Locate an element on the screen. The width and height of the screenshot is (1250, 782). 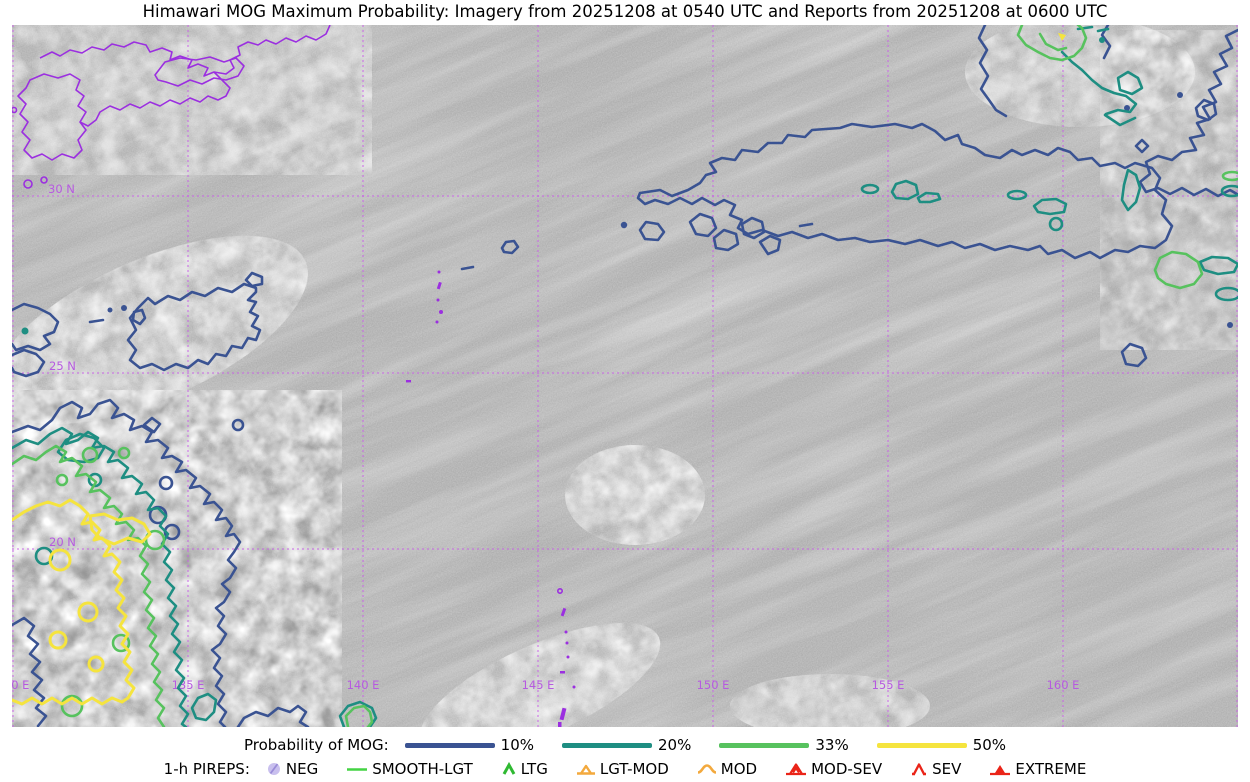
prob-10-label: 10% is located at coordinates (517, 745).